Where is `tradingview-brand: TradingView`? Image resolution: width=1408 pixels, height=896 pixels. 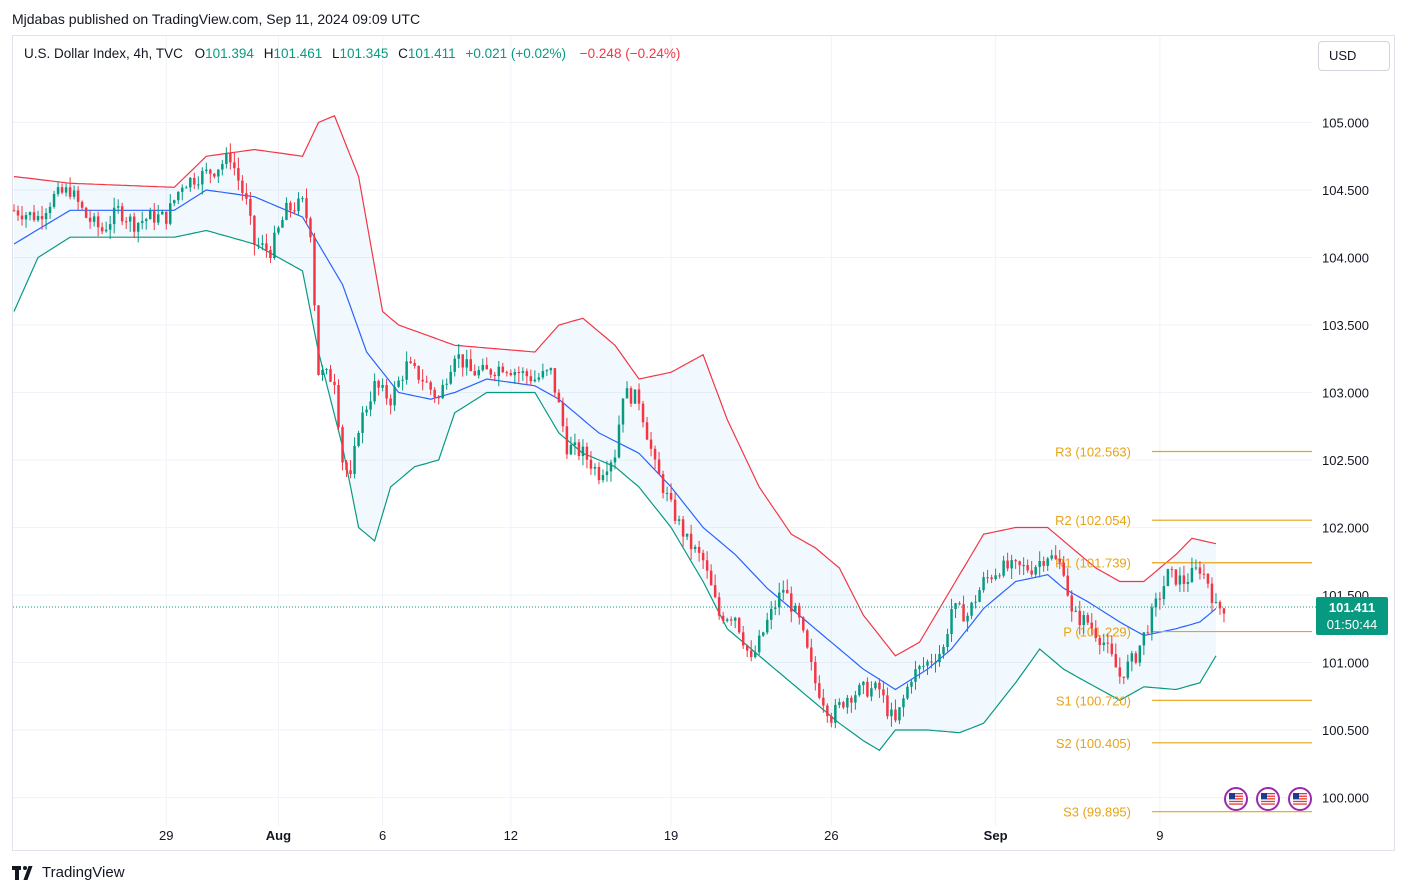
tradingview-brand: TradingView is located at coordinates (68, 872).